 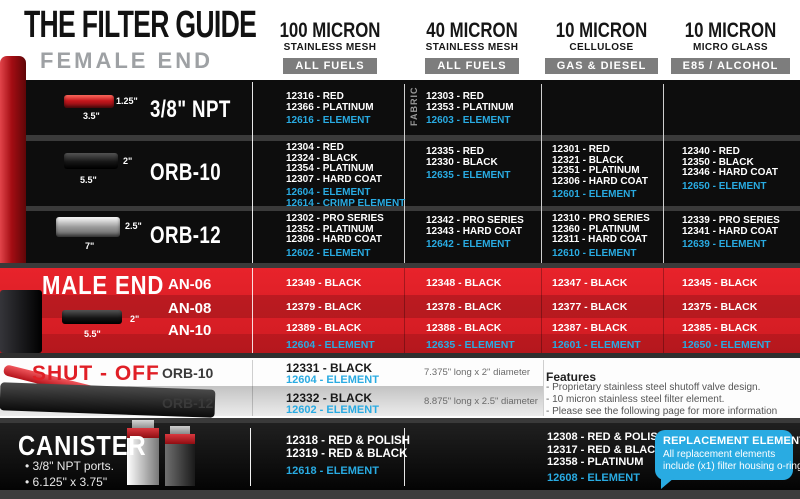 What do you see at coordinates (13, 159) in the screenshot?
I see `red-filter-photo` at bounding box center [13, 159].